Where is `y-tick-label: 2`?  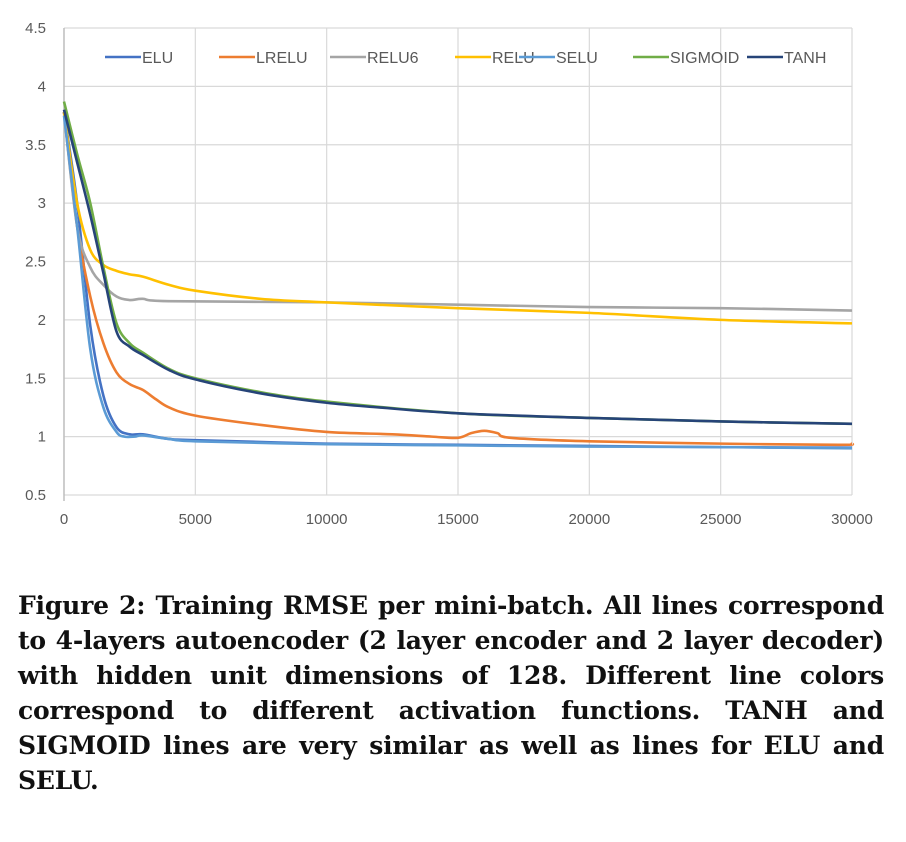
y-tick-label: 2 is located at coordinates (42, 320).